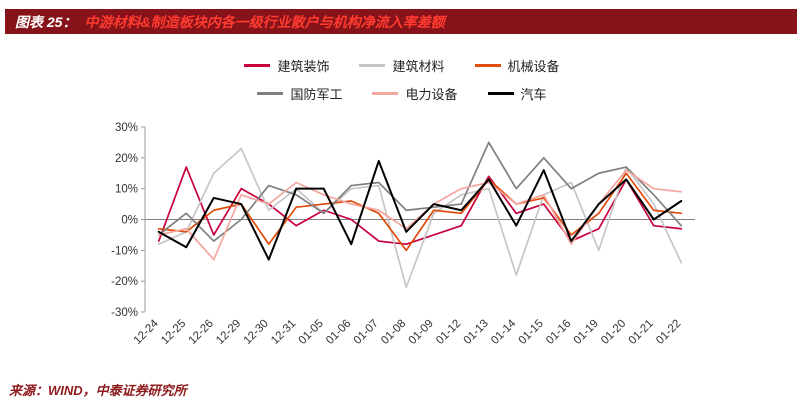 The height and width of the screenshot is (406, 804). I want to click on legend-item: 机械设备, so click(517, 65).